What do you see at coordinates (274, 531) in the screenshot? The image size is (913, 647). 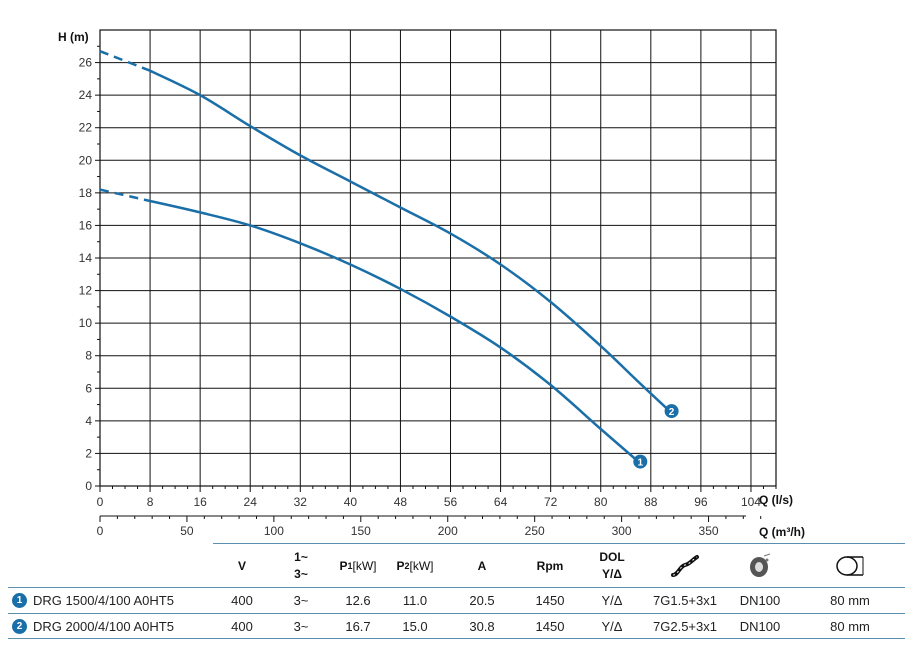 I see `x2-tick-label: 100` at bounding box center [274, 531].